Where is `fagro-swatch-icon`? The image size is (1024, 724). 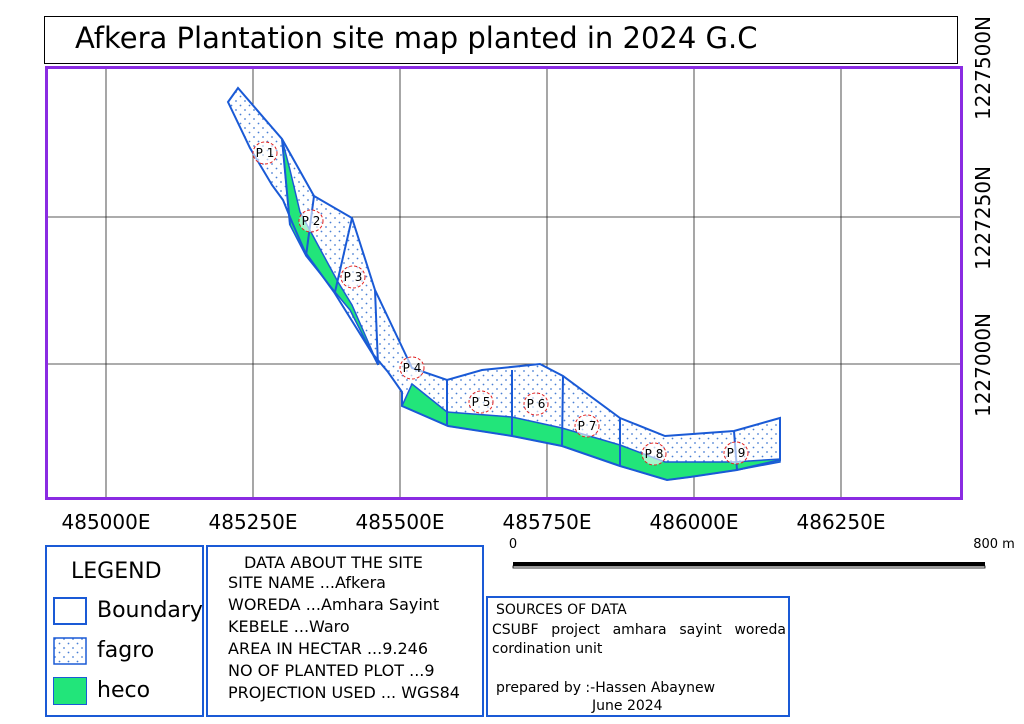
fagro-swatch-icon is located at coordinates (70, 651).